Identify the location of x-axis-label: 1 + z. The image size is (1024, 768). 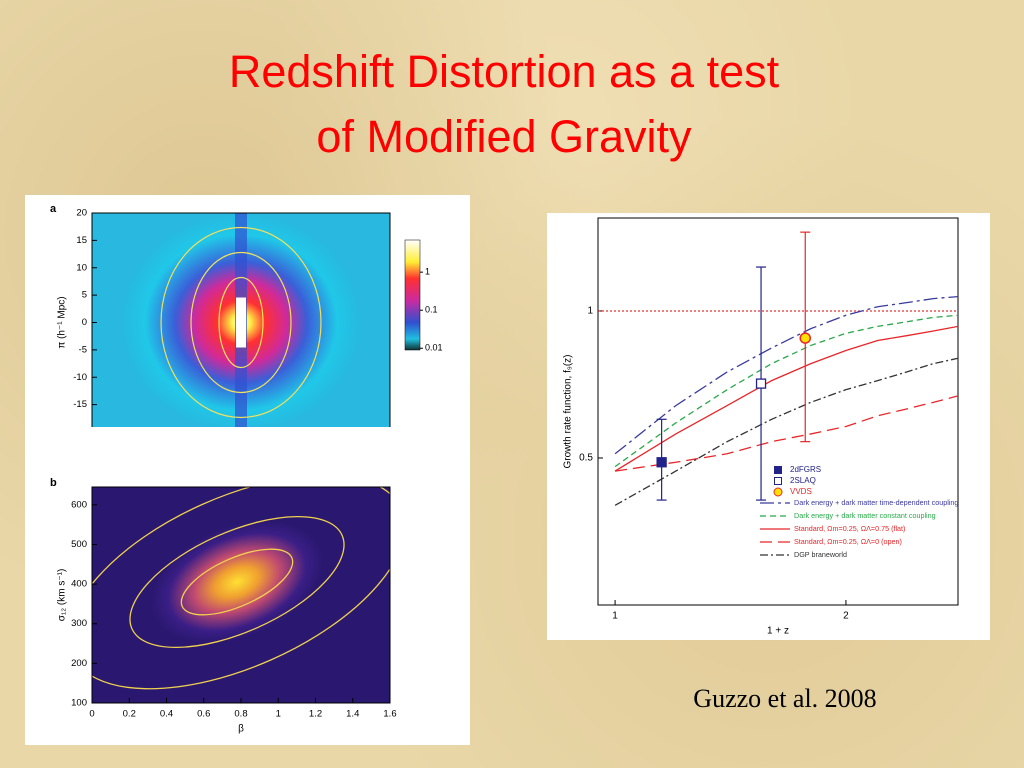
(778, 631).